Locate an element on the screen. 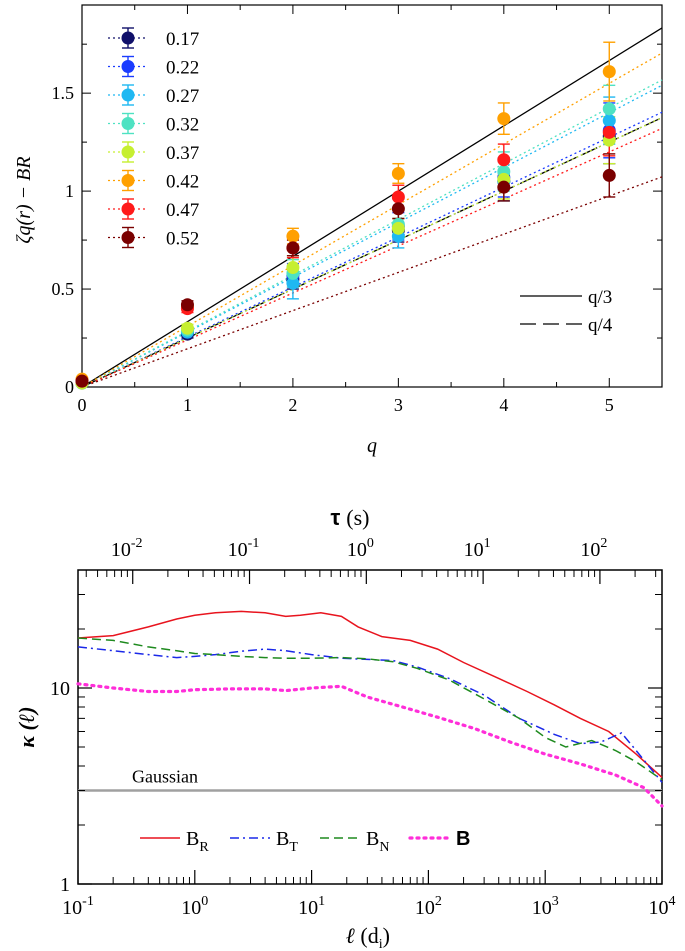 The image size is (685, 951). ell-unit: (d is located at coordinates (369, 935).